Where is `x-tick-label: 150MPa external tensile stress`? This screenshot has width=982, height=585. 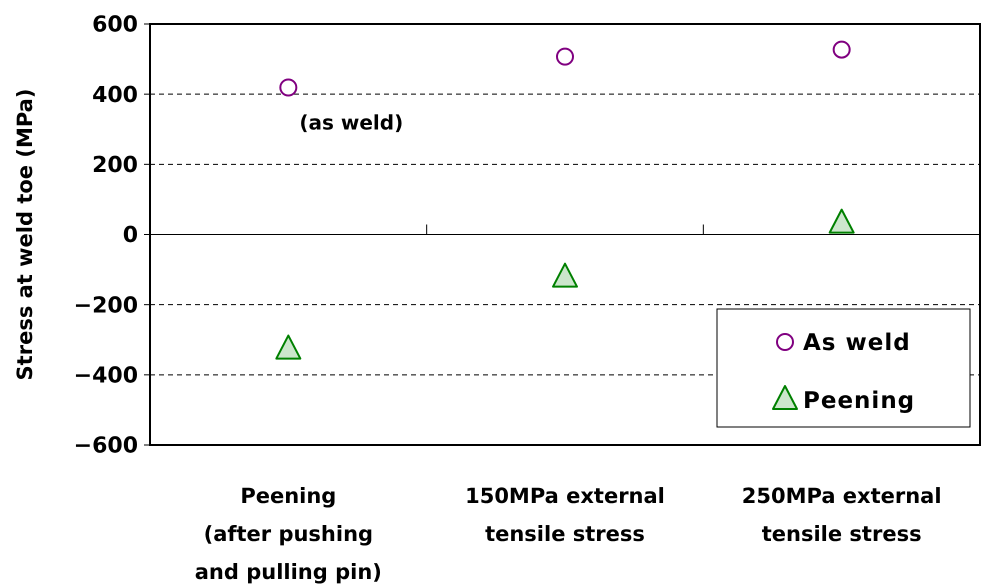 x-tick-label: 150MPa external tensile stress is located at coordinates (565, 515).